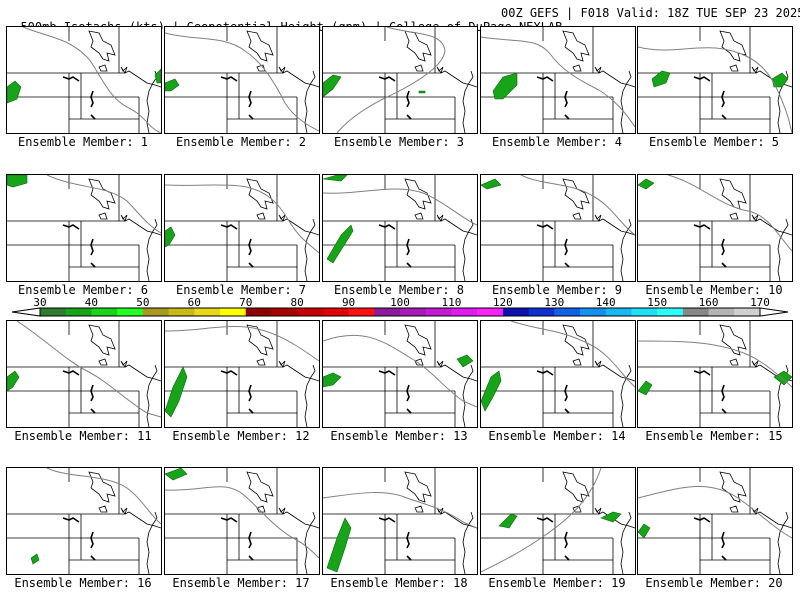 This screenshot has height=600, width=800. I want to click on colorbar-tick-label: 160, so click(709, 302).